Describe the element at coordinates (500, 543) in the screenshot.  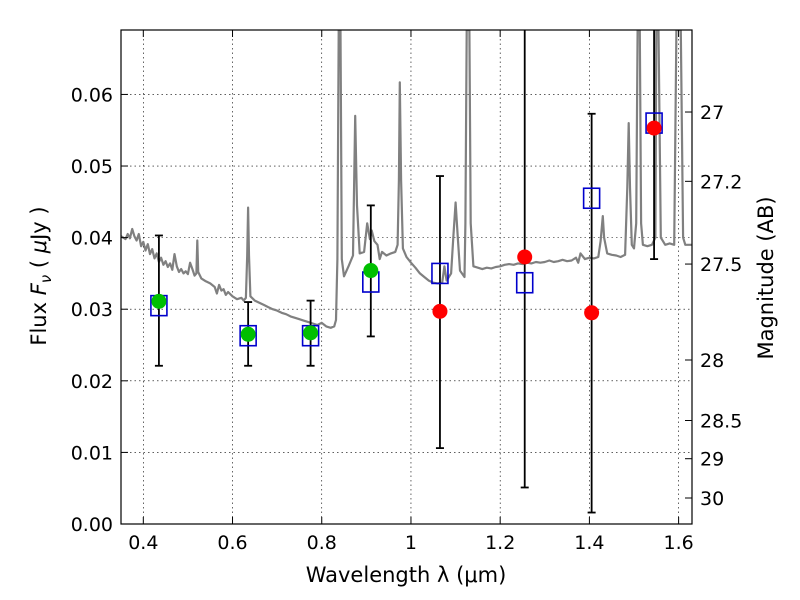
I see `x-tick-label: 1.2` at that location.